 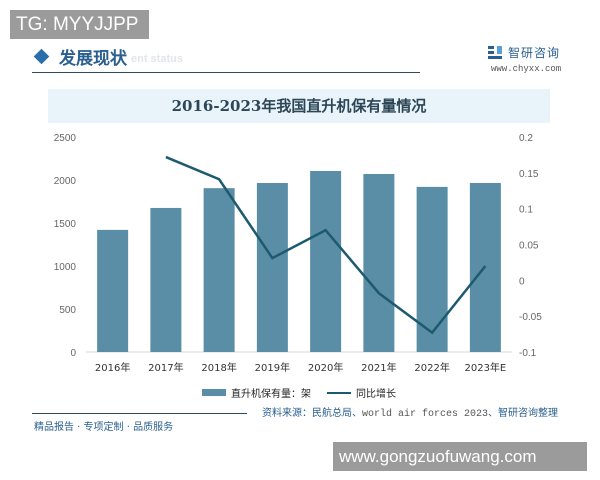 I want to click on data-source: 资料来源：民航总局、world air forces 2023、智研咨询整理, so click(x=410, y=412).